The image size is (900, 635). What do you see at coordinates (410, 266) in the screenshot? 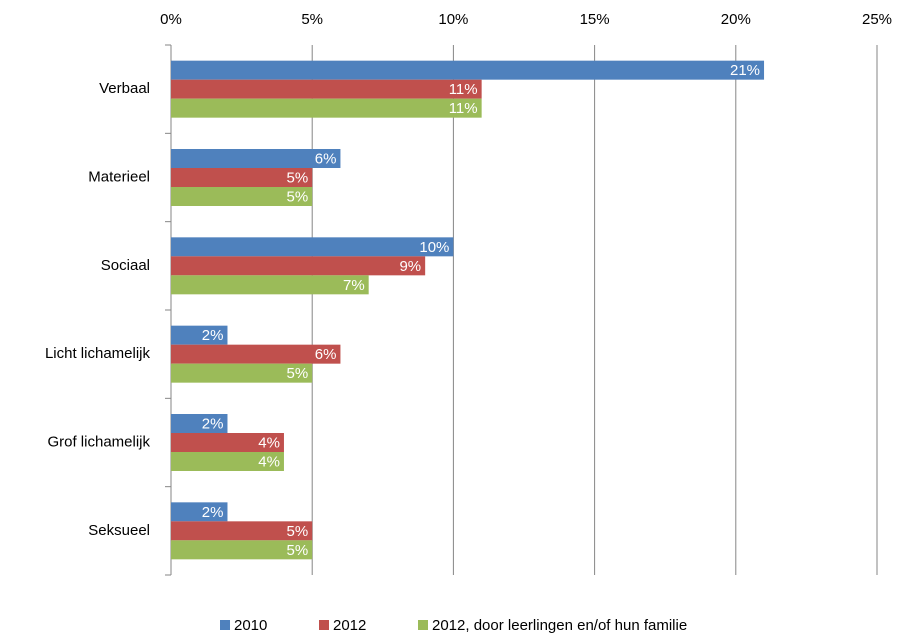
I see `data-label: 9%` at bounding box center [410, 266].